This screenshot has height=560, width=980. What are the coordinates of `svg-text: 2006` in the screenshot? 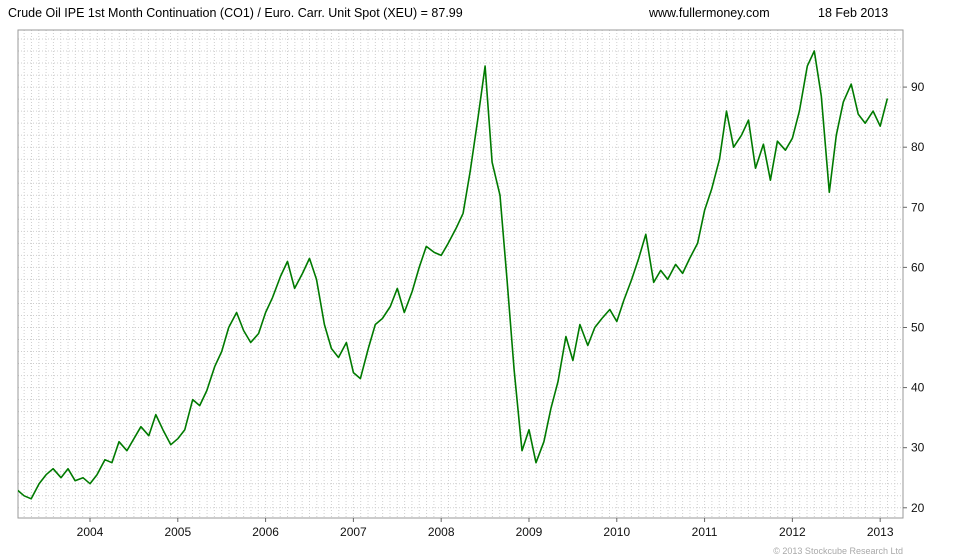 It's located at (265, 532).